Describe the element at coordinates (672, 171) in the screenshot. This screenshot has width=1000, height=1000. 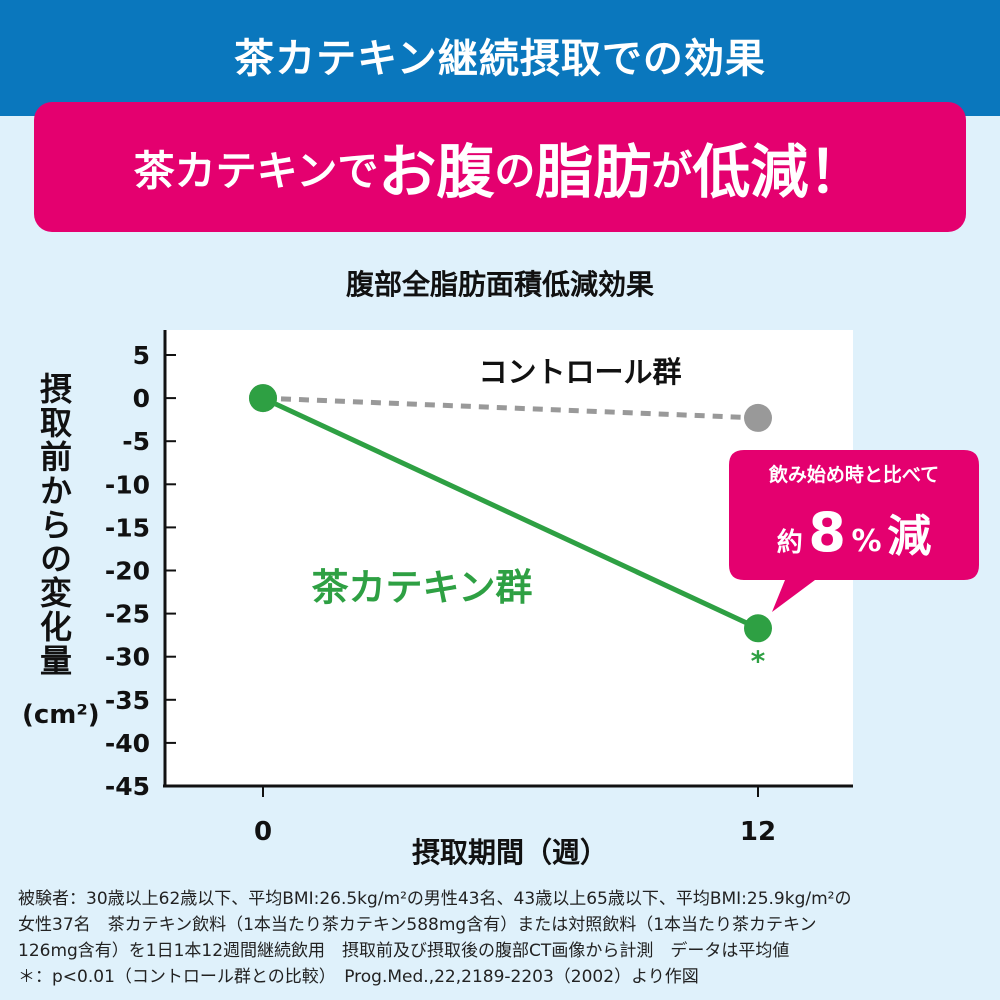
I see `banner-text-5: が` at that location.